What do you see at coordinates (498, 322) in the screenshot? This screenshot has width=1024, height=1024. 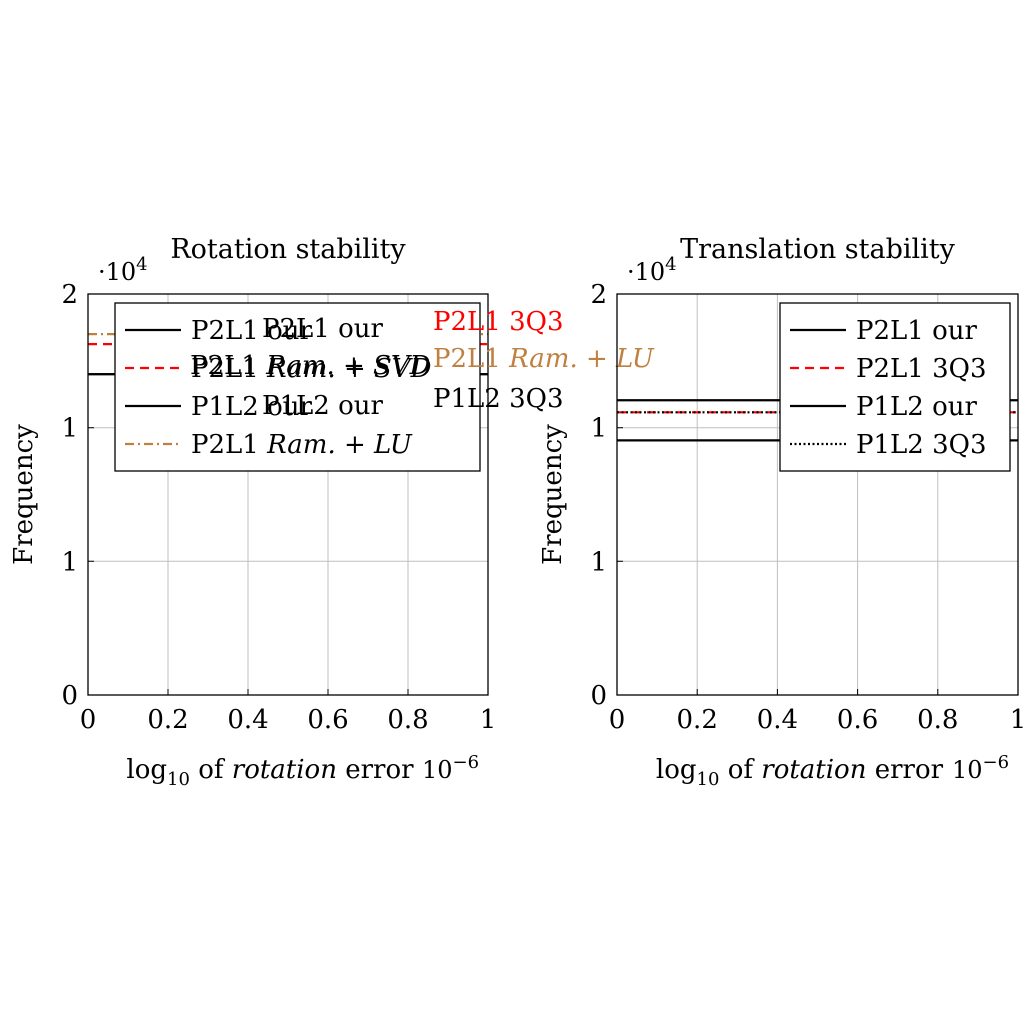 I see `overflow-label: P2L1 3Q3` at bounding box center [498, 322].